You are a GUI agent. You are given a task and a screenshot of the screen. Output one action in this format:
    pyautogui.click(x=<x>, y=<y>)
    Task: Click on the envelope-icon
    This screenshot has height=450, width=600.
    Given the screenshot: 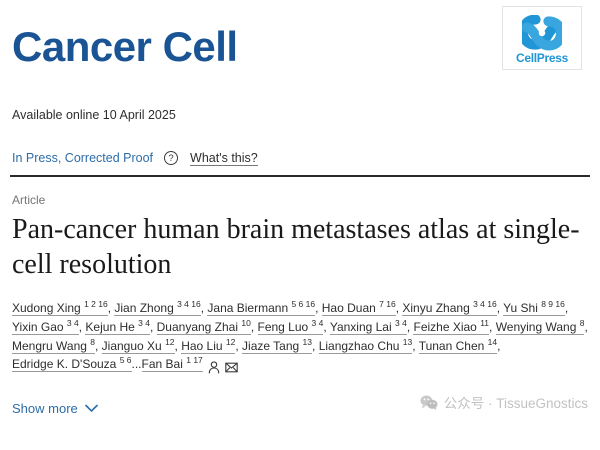 What is the action you would take?
    pyautogui.click(x=231, y=367)
    